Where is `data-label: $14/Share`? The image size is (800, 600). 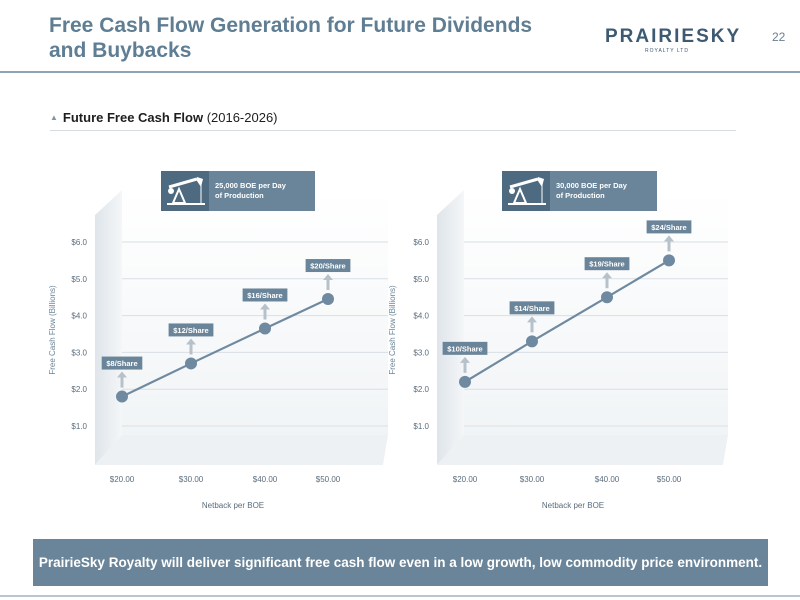
data-label: $14/Share is located at coordinates (531, 308).